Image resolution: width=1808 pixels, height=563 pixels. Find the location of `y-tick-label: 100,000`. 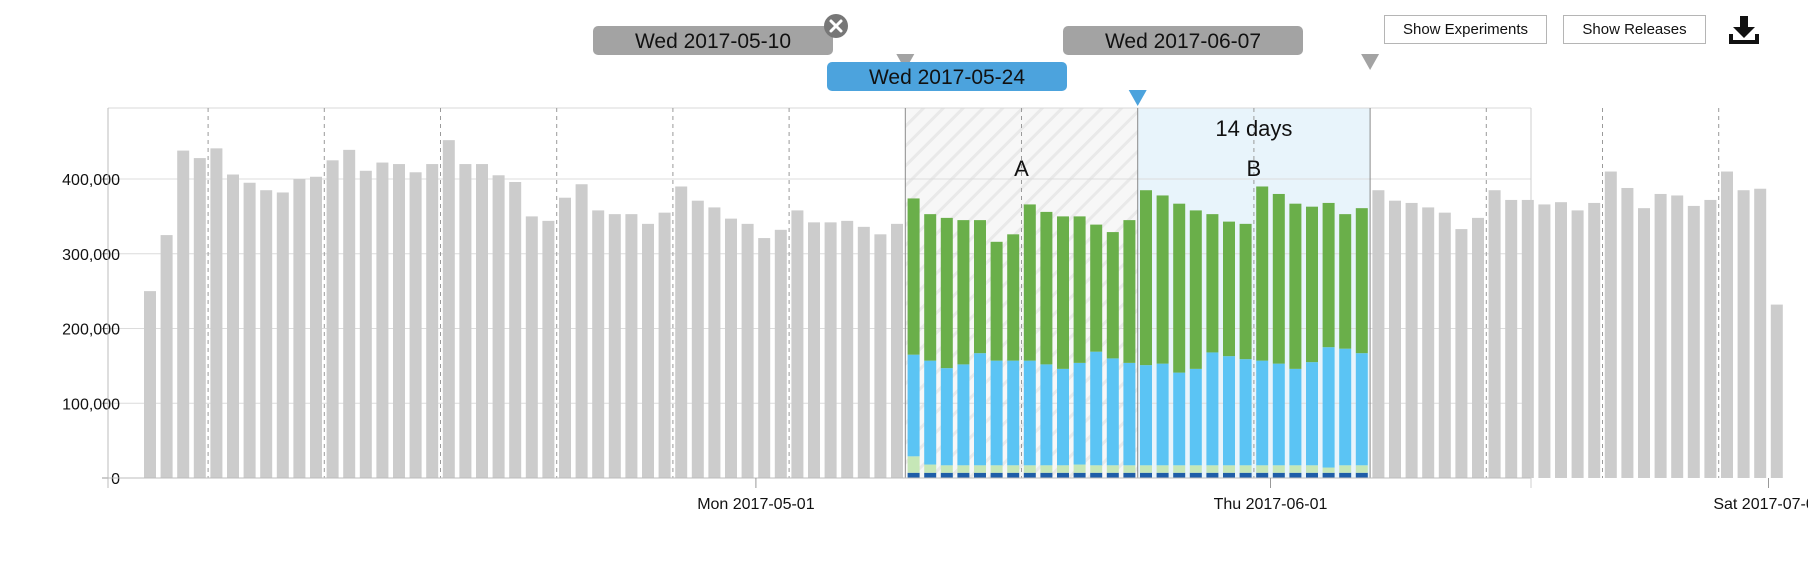

y-tick-label: 100,000 is located at coordinates (91, 404).